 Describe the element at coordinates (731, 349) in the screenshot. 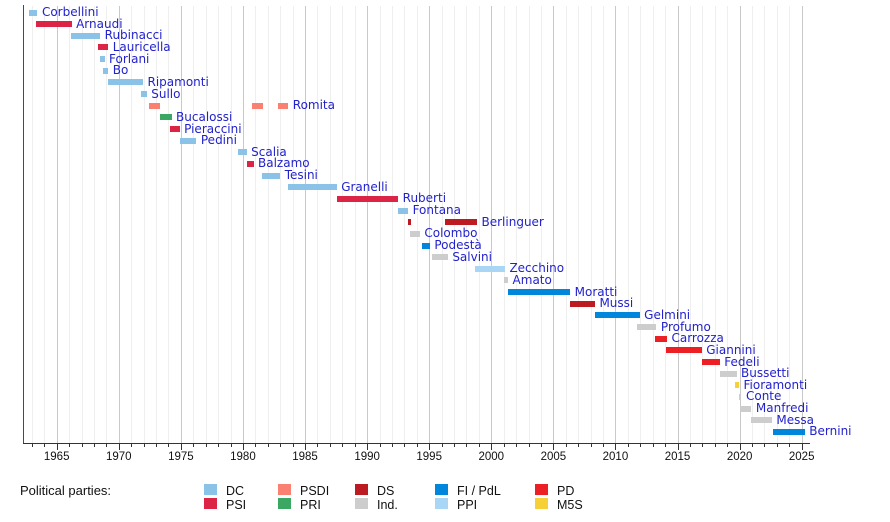

I see `minister-label-giannini: Giannini` at that location.